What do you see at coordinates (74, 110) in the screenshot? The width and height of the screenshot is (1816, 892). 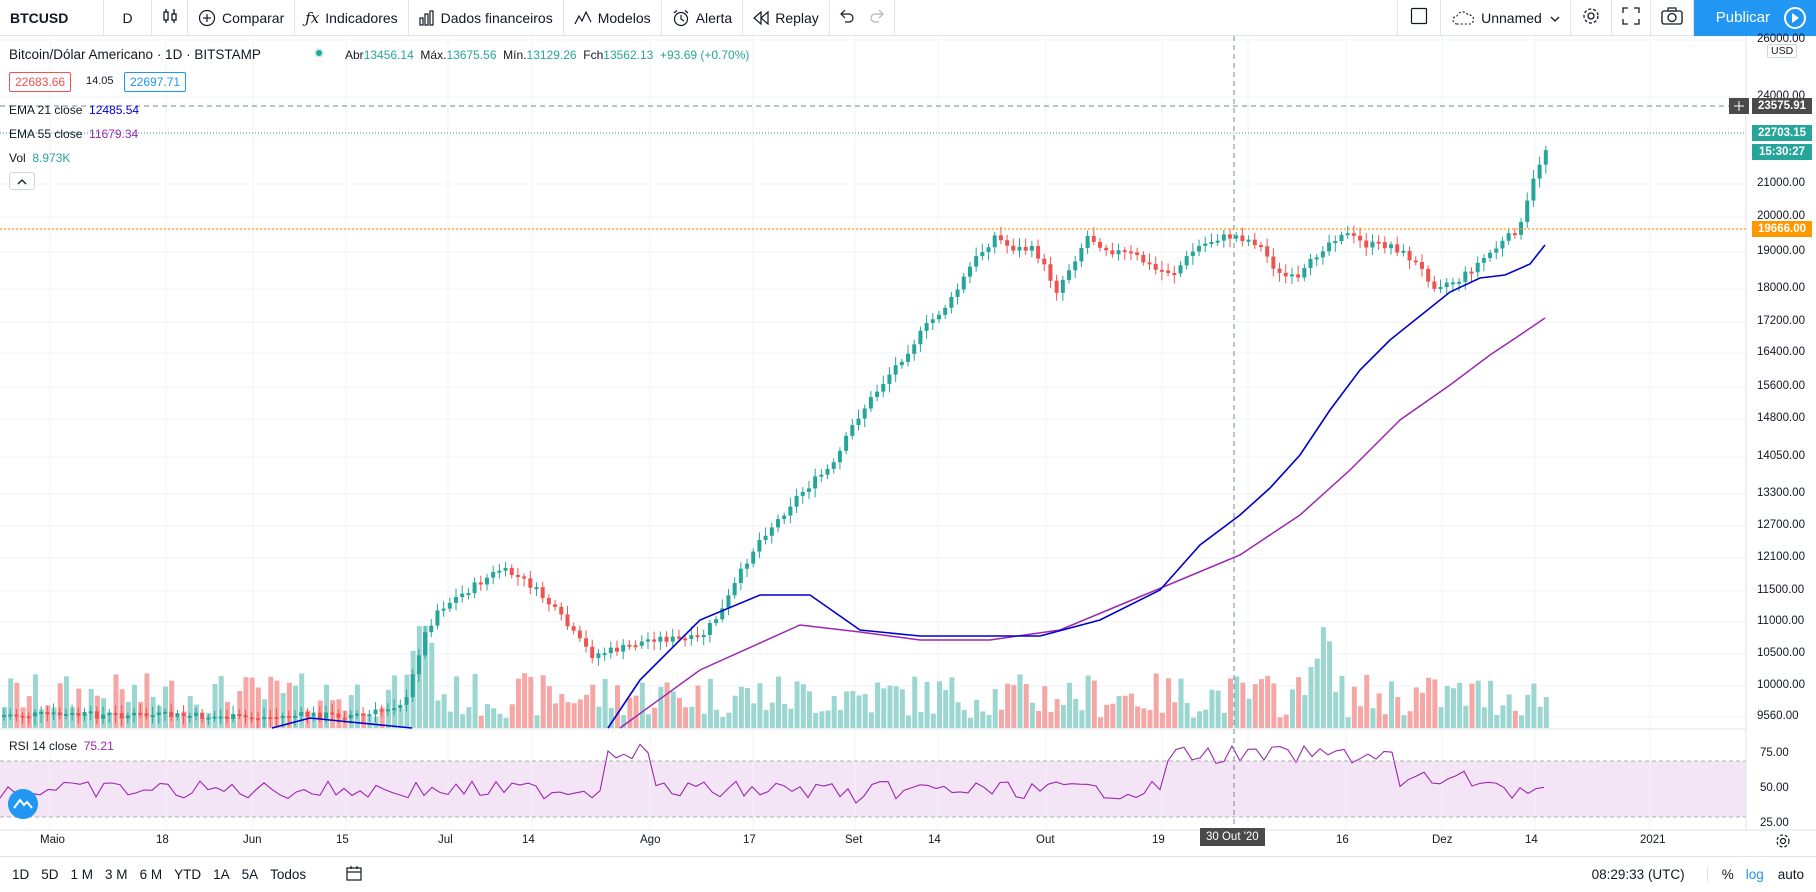 I see `ema21-legend: EMA 21 close 12485.54` at bounding box center [74, 110].